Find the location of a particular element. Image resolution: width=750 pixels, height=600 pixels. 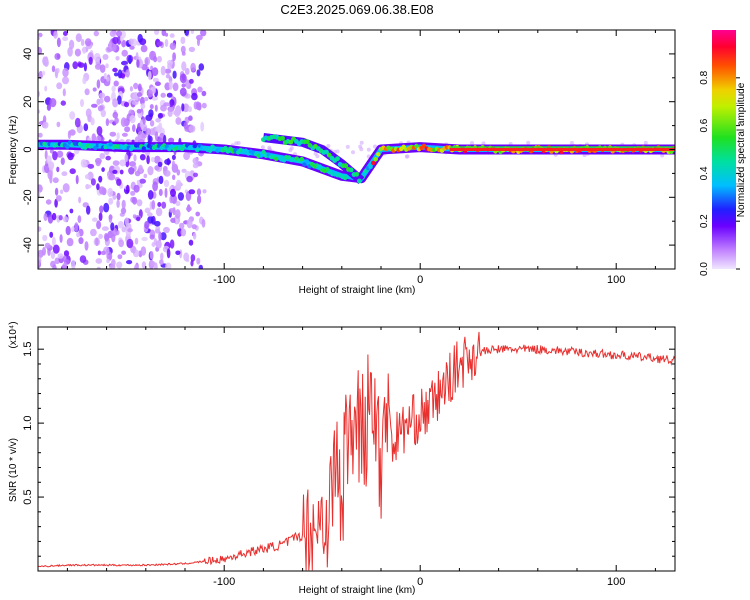

branch-point is located at coordinates (357, 174).